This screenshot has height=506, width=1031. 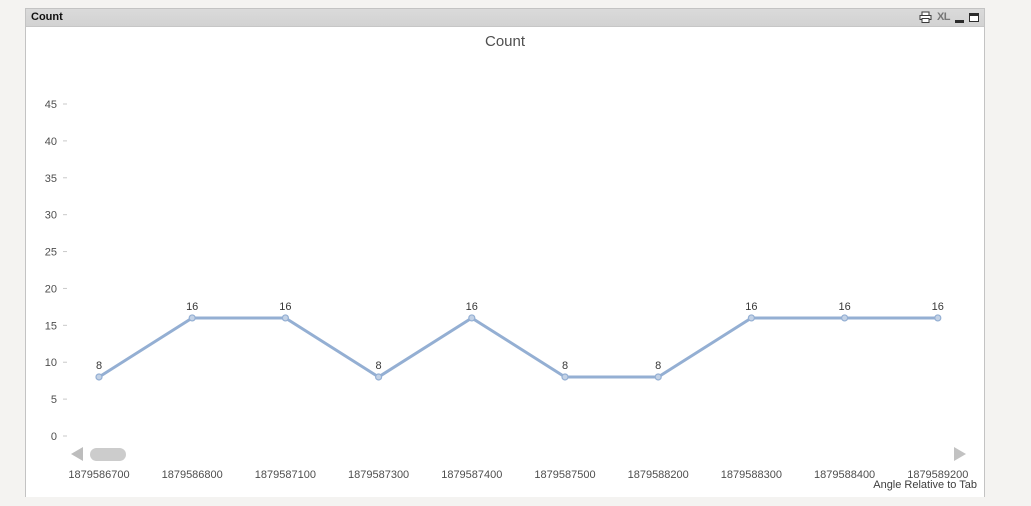 What do you see at coordinates (51, 216) in the screenshot?
I see `y-tick-label: 30` at bounding box center [51, 216].